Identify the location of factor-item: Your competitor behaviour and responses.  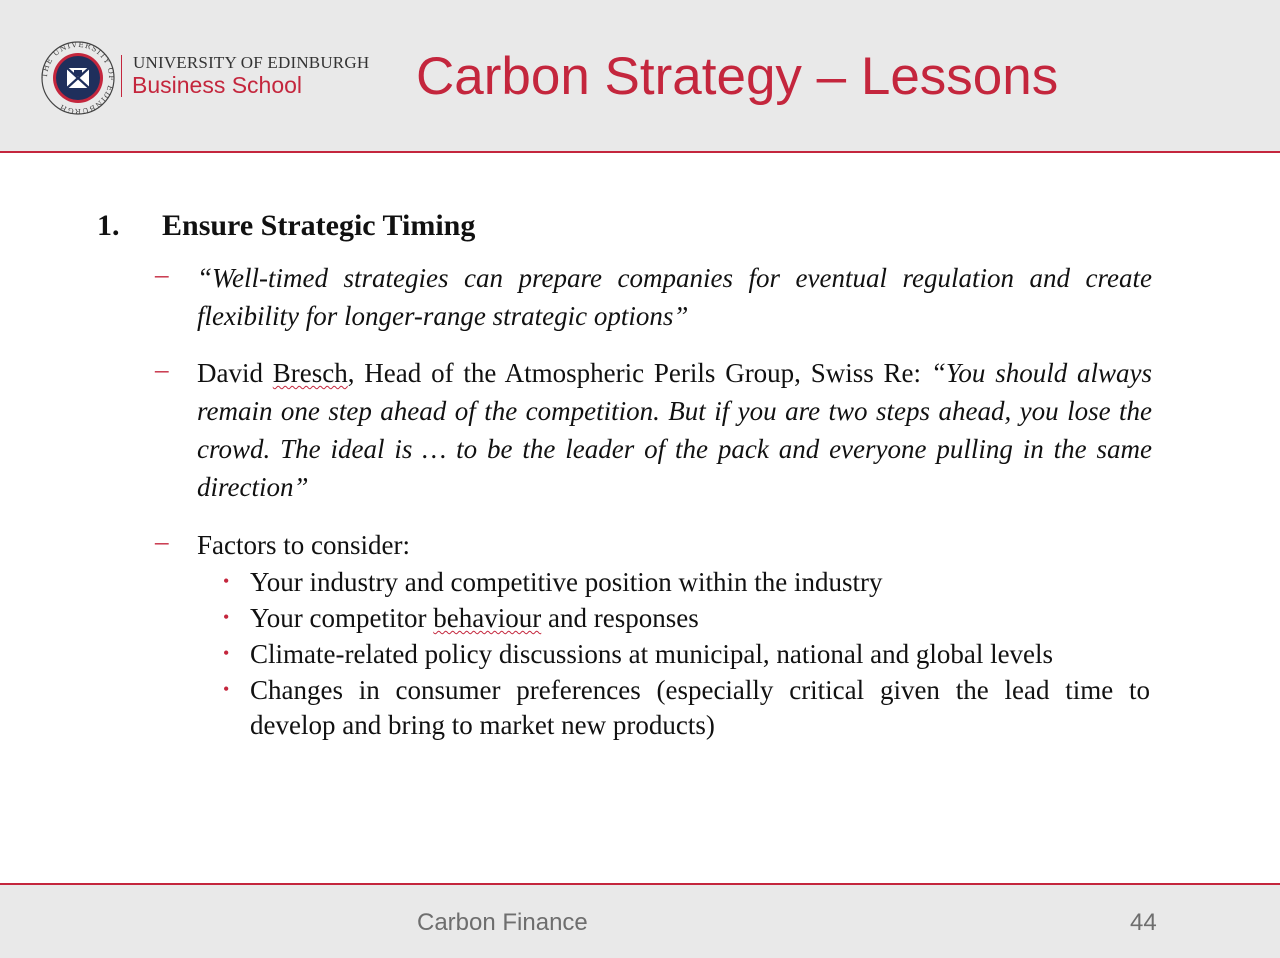
(700, 618).